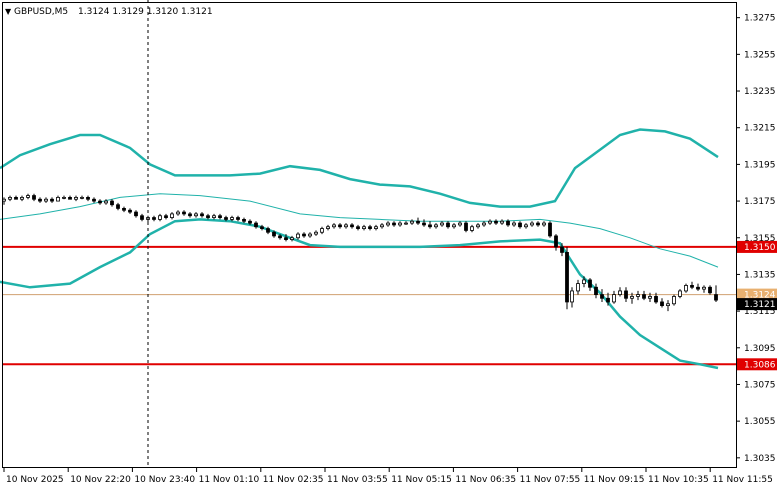  I want to click on time-tick-label: 10 Nov 23:40, so click(164, 480).